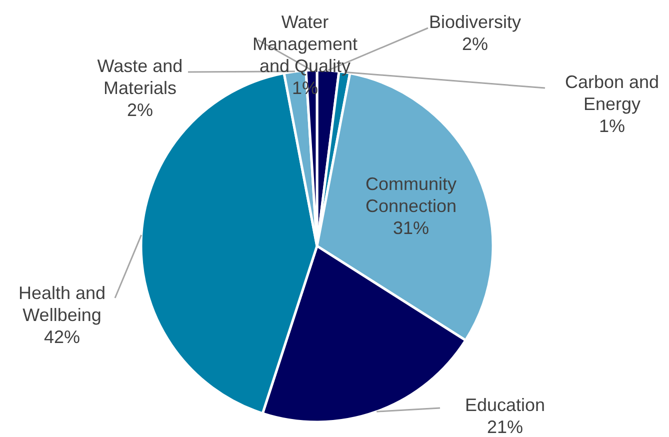  What do you see at coordinates (305, 44) in the screenshot?
I see `slice-label: Water Management and Quality` at bounding box center [305, 44].